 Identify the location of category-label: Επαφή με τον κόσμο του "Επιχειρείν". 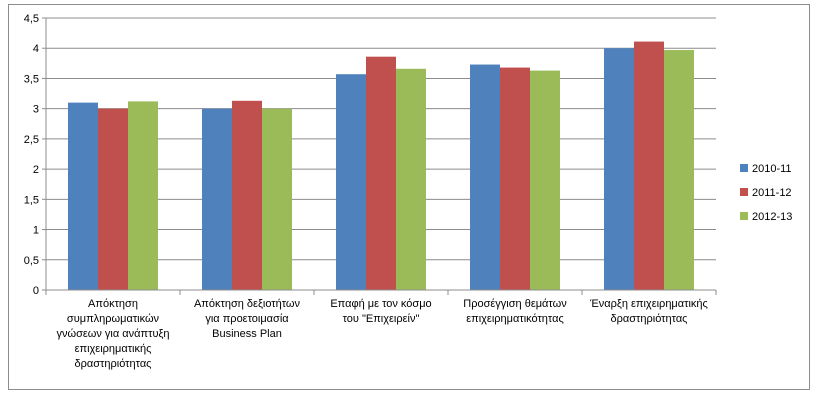
(380, 311).